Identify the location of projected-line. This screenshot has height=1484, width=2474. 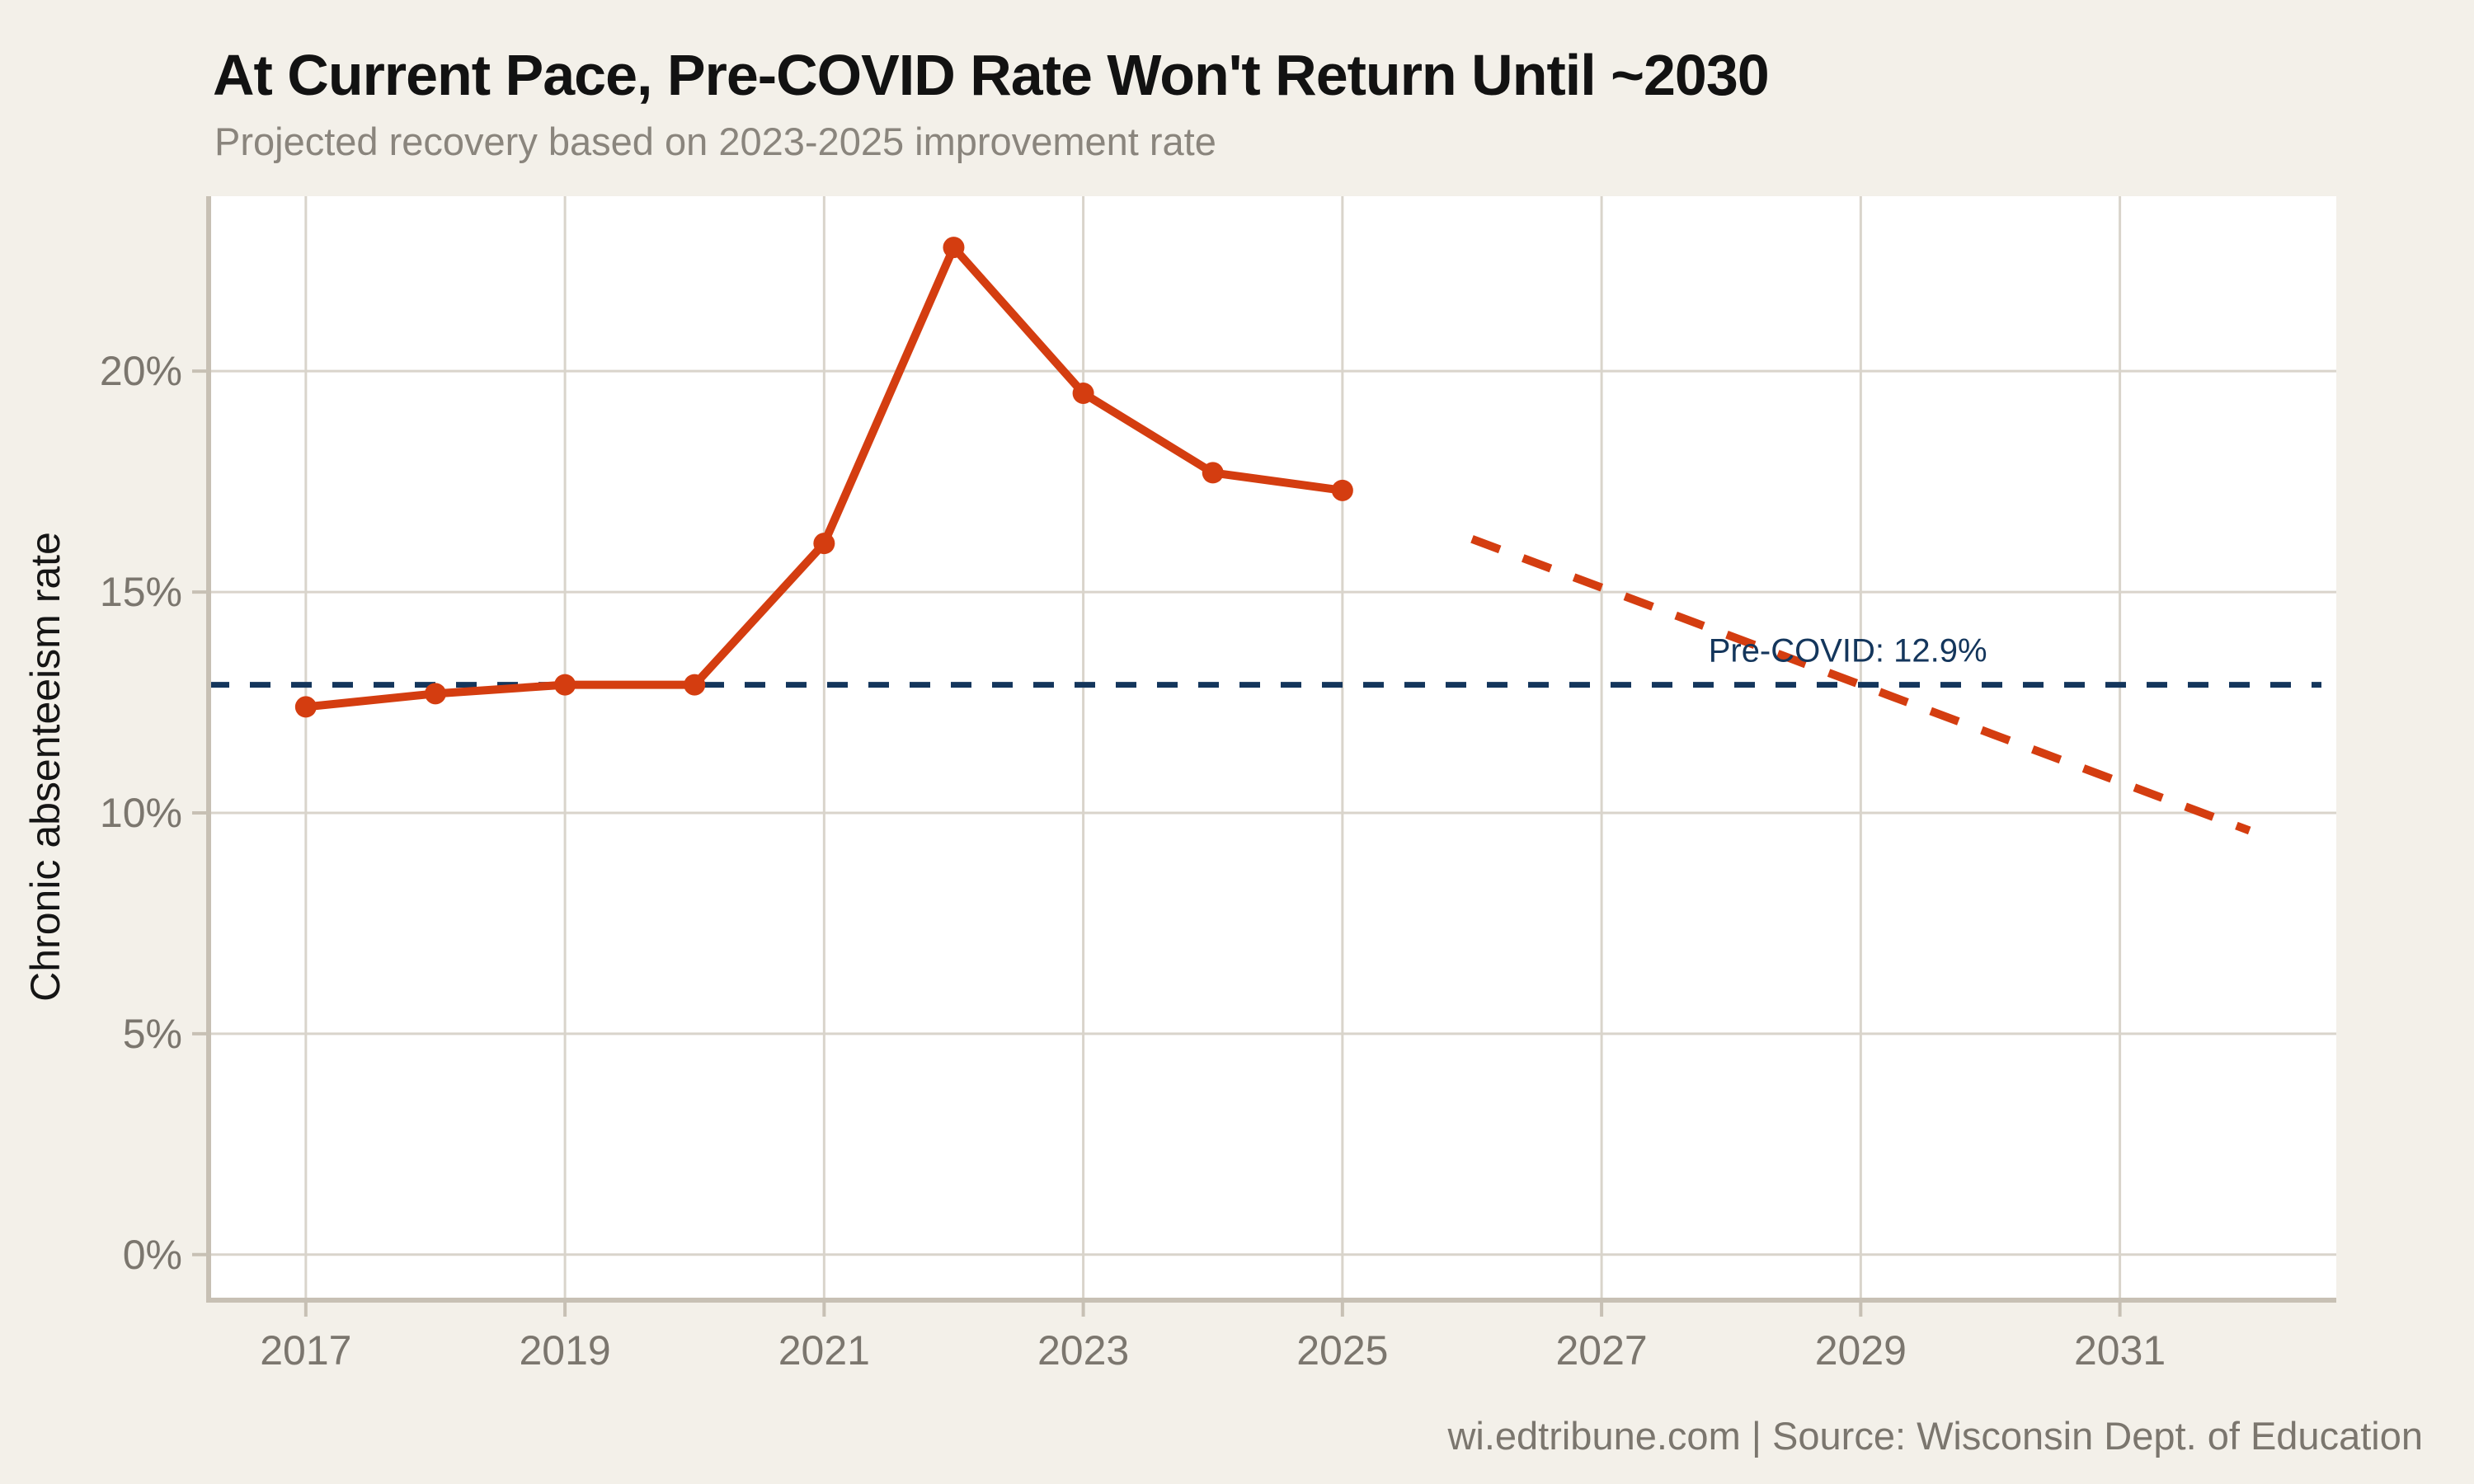
(1860, 685).